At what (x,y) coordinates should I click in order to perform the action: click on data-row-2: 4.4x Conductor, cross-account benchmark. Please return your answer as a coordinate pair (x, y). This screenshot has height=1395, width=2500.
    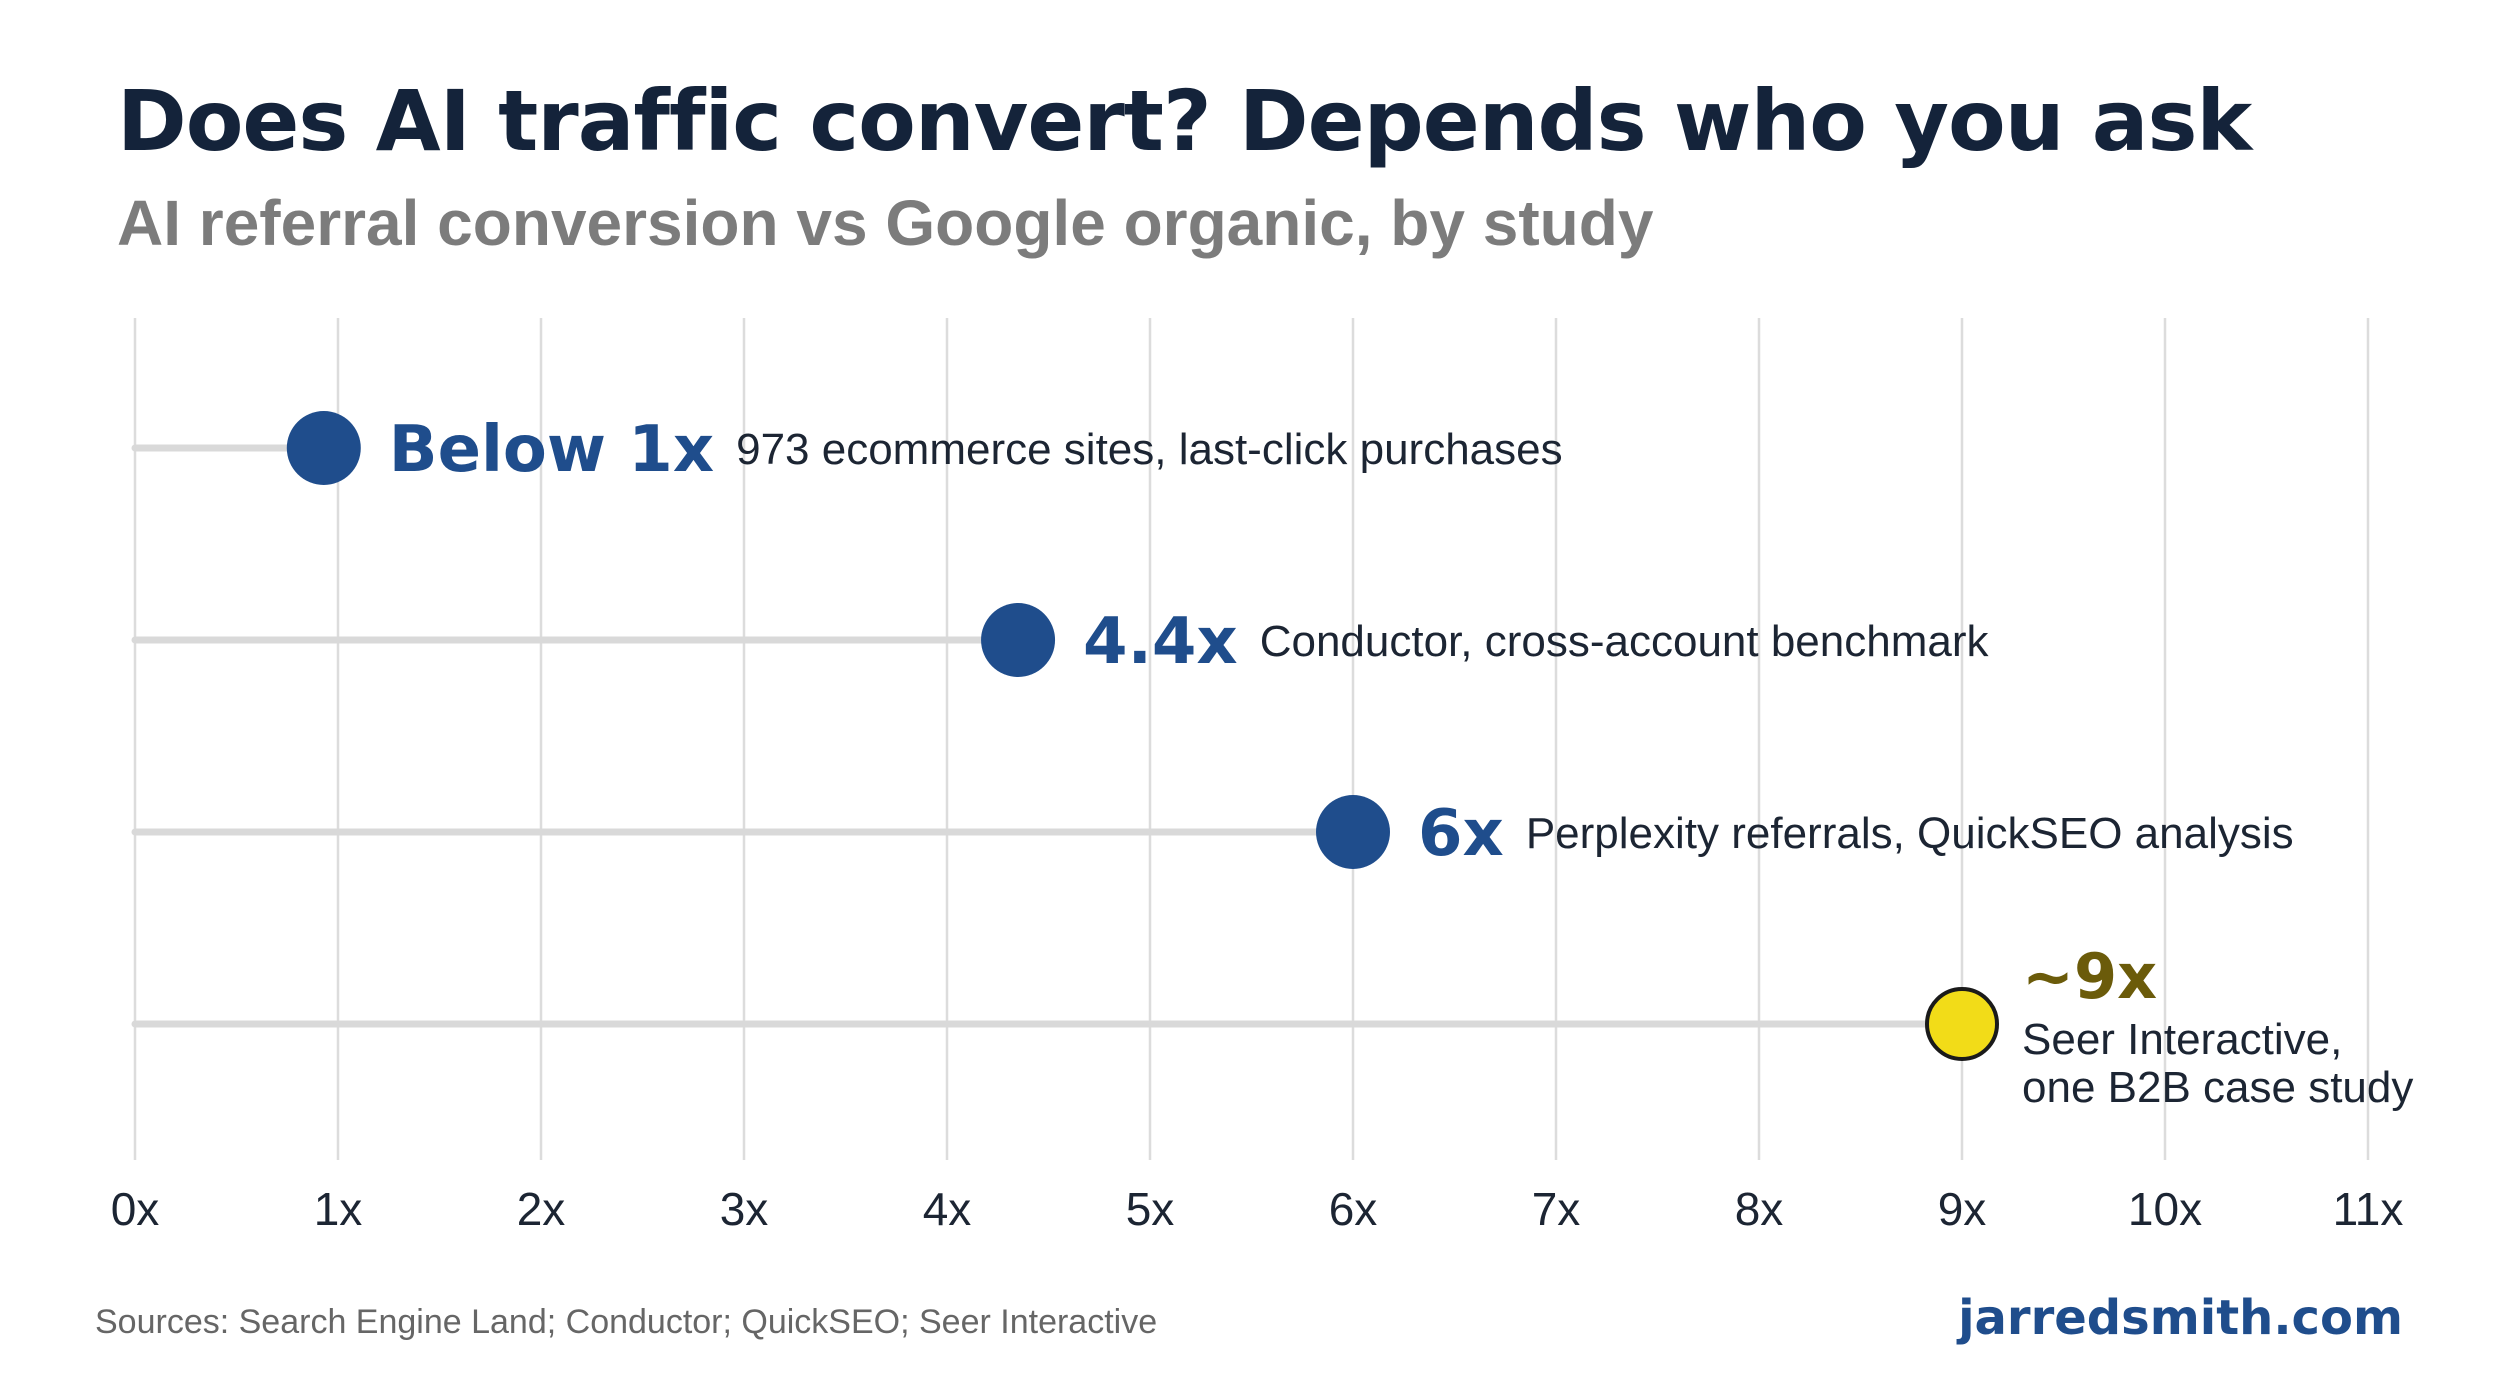
    Looking at the image, I should click on (1060, 641).